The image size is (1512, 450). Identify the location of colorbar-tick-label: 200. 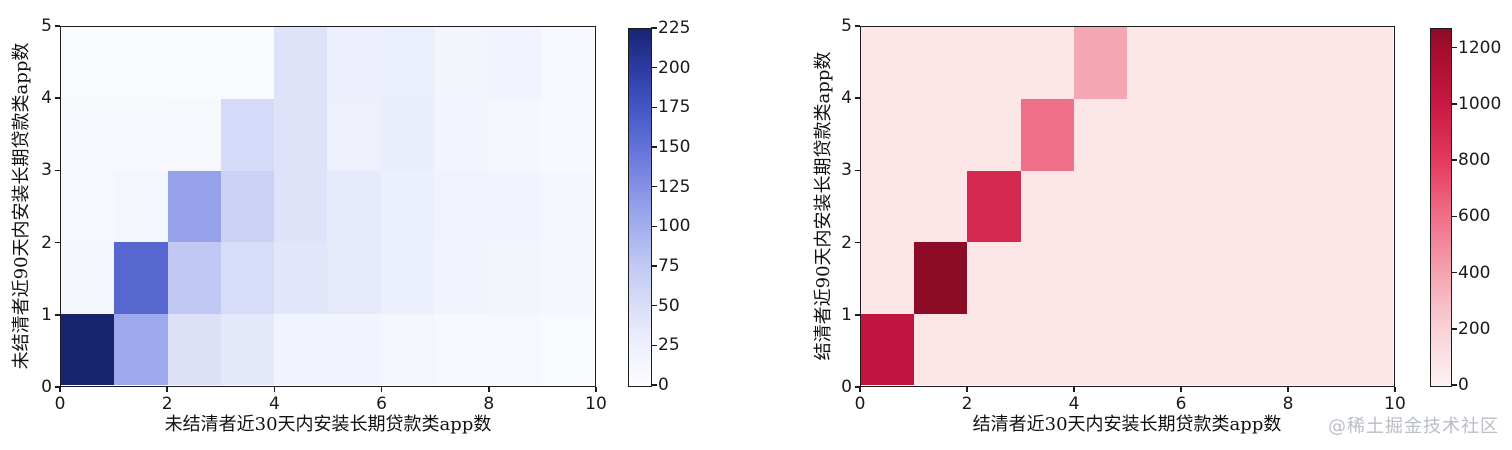
(674, 67).